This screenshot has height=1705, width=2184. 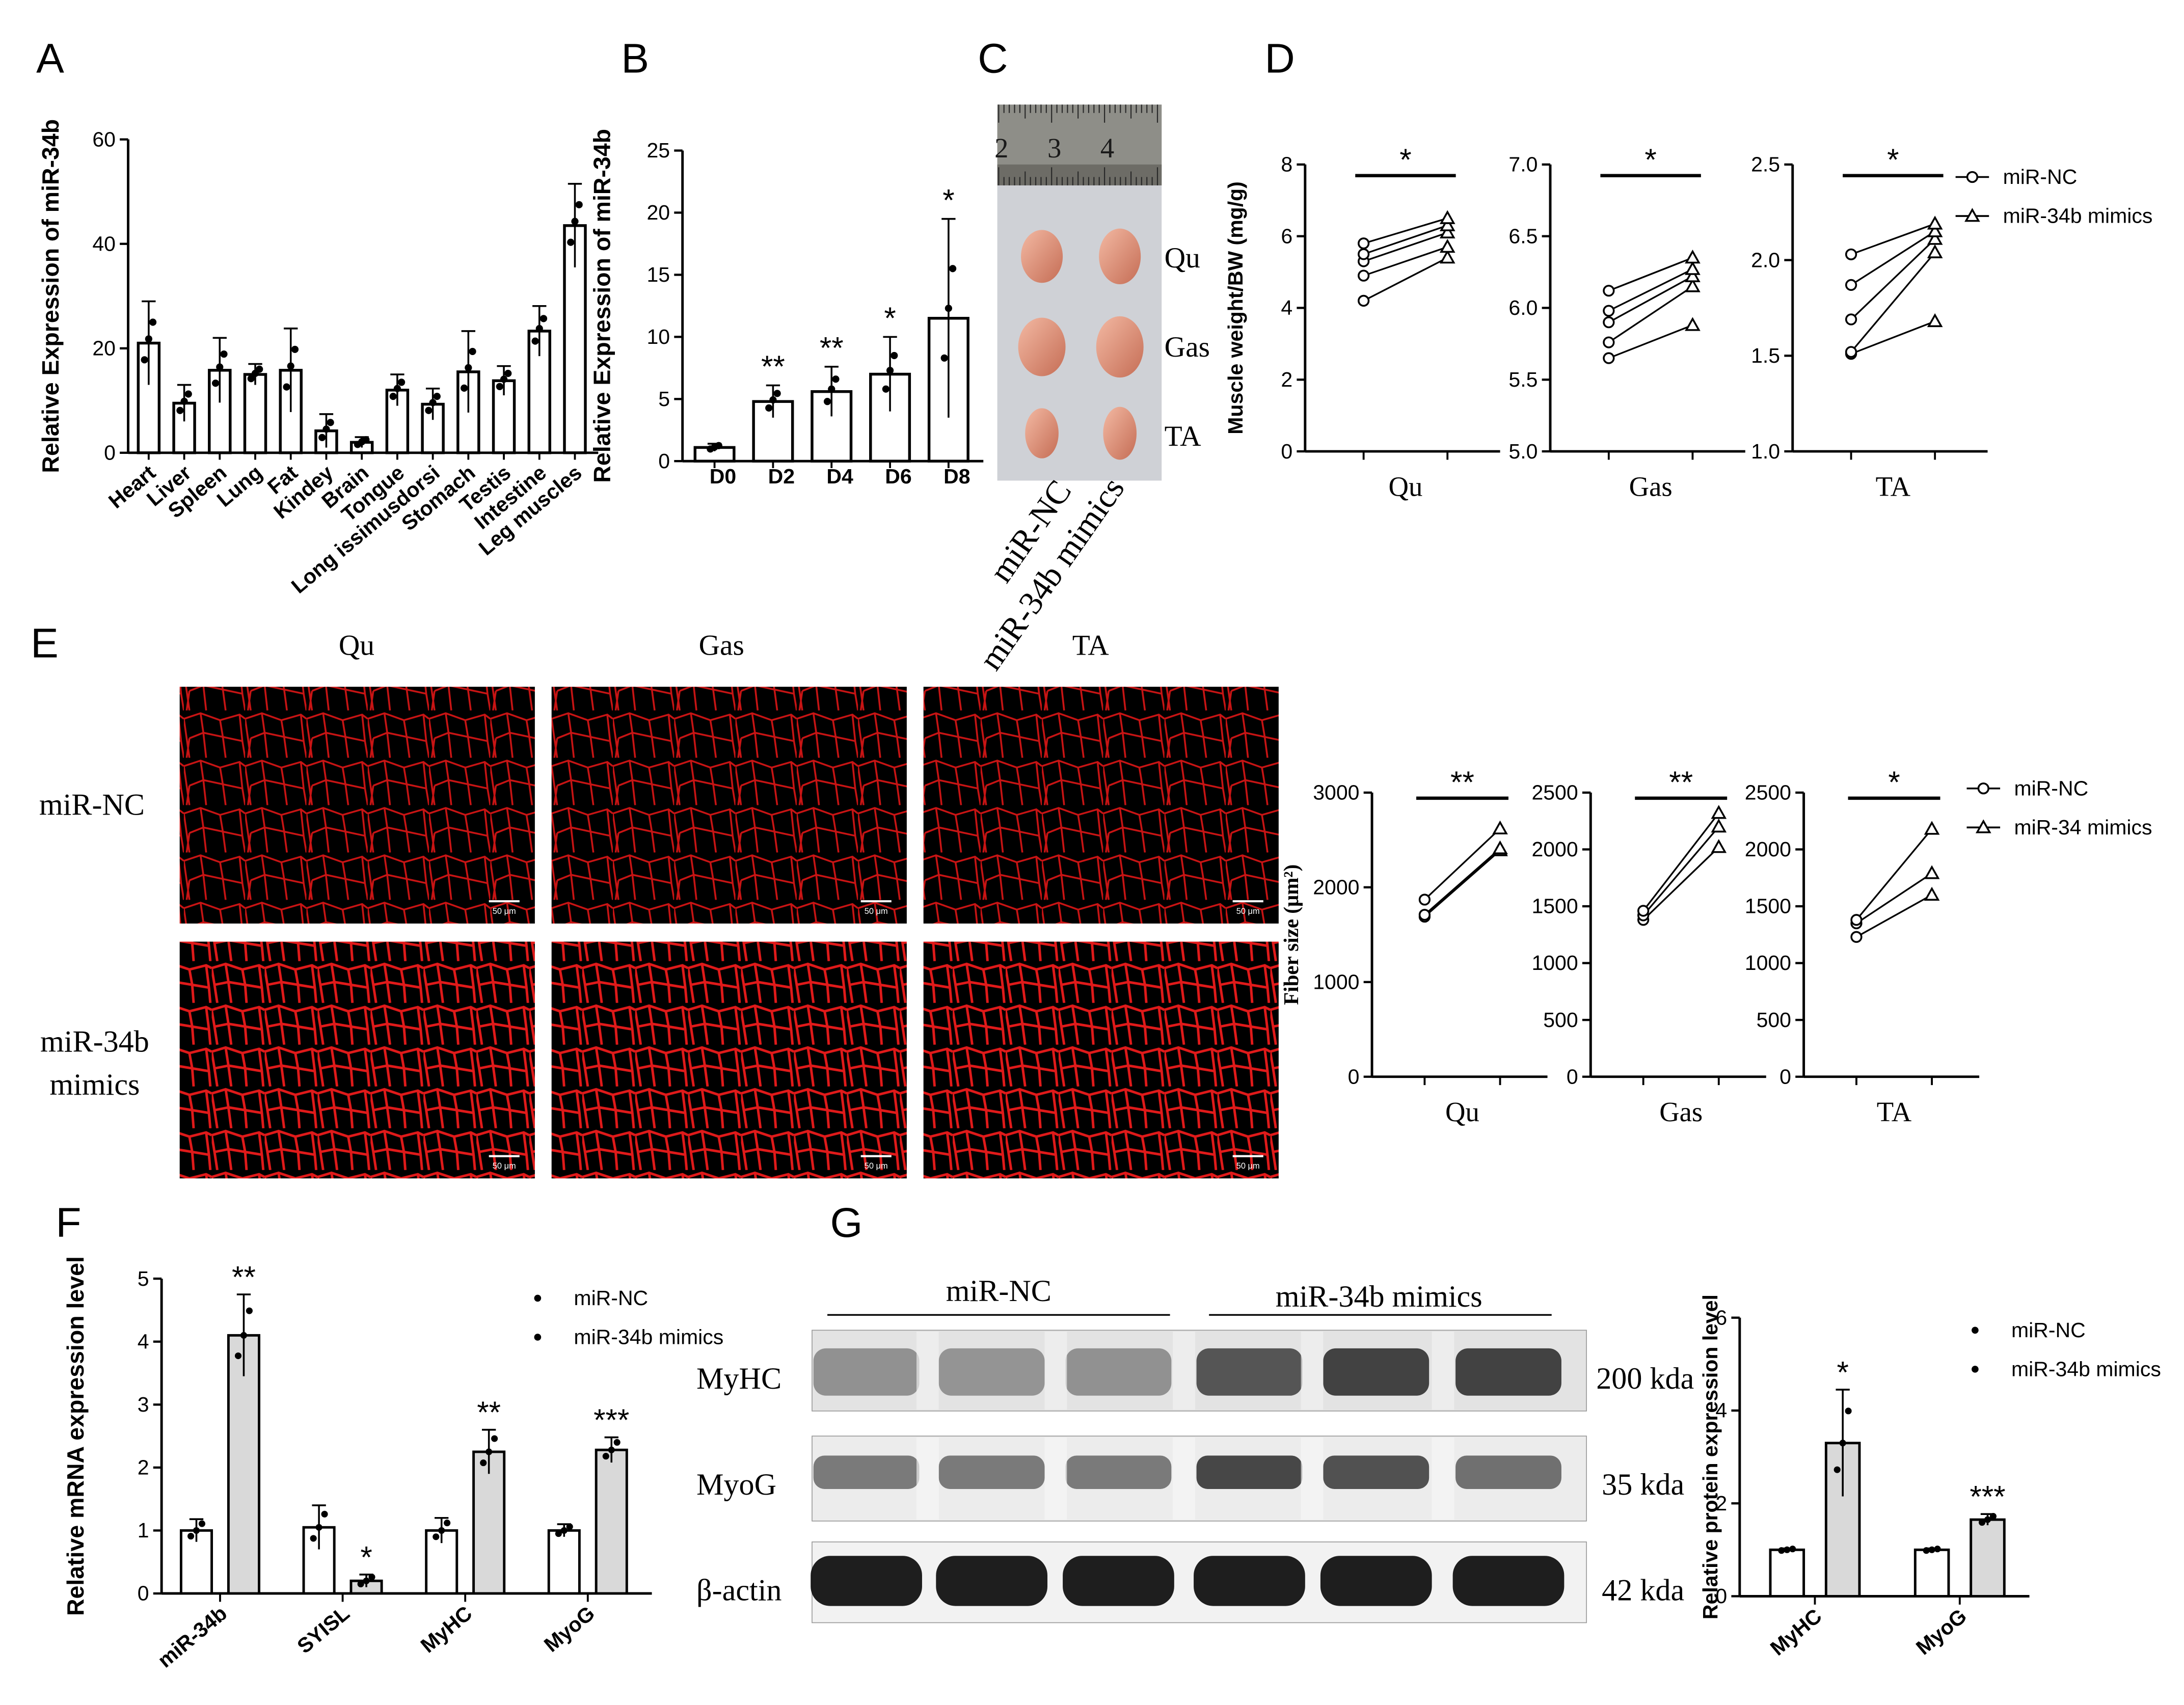 I want to click on chart-e-qu-y-tick-label: 1000, so click(x=1336, y=982).